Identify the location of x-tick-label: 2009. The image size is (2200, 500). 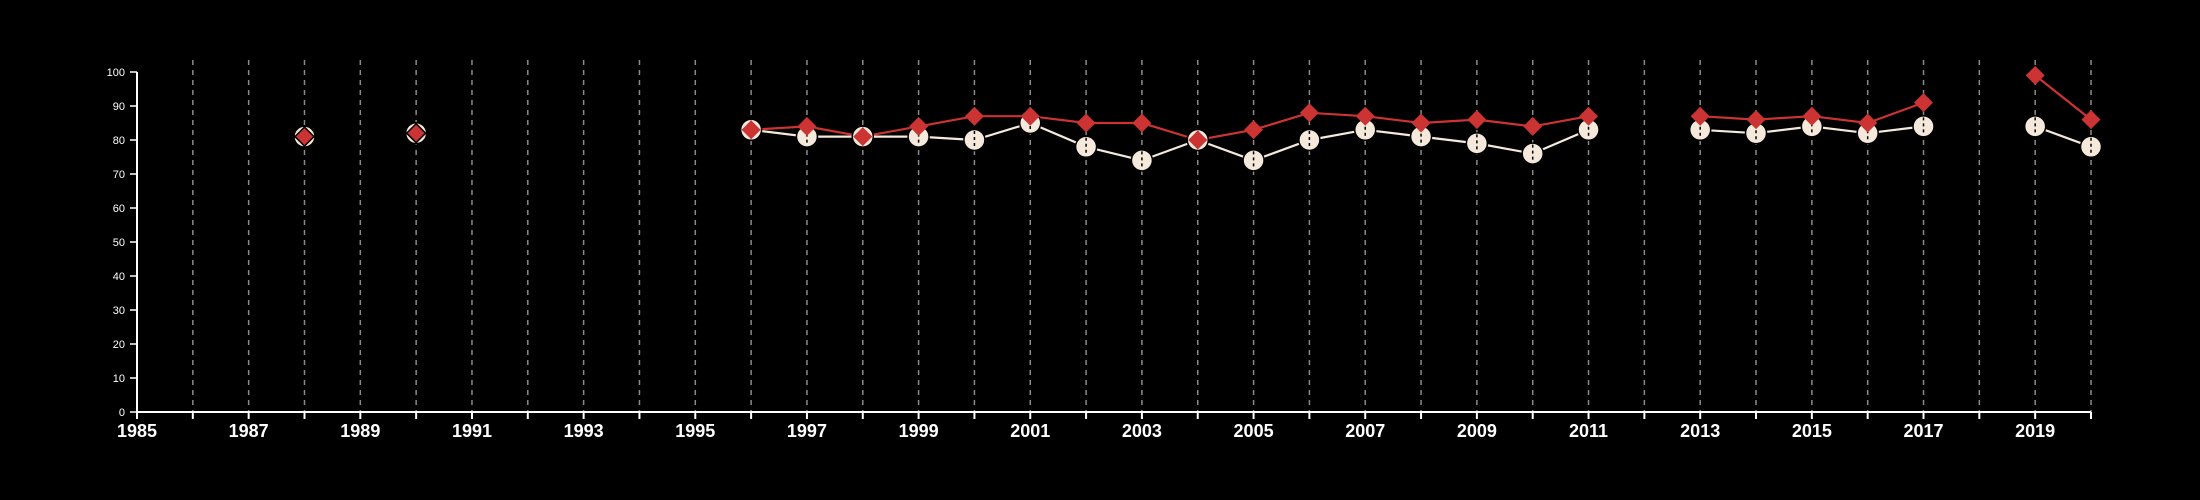
(1477, 431).